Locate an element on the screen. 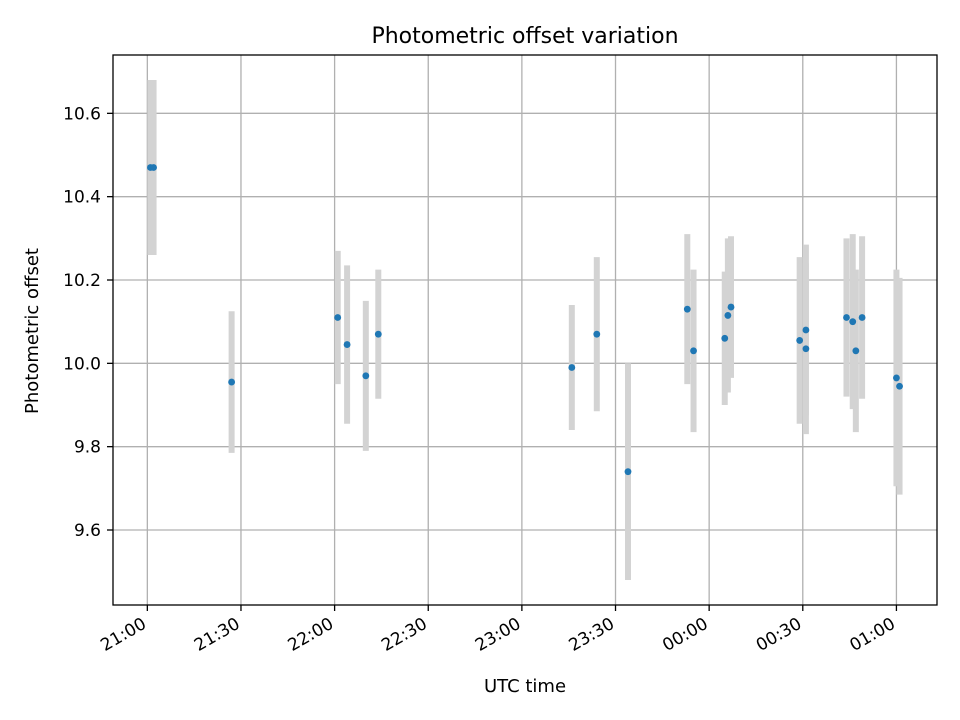 The width and height of the screenshot is (960, 720). x-tick-label: 23:00 is located at coordinates (498, 635).